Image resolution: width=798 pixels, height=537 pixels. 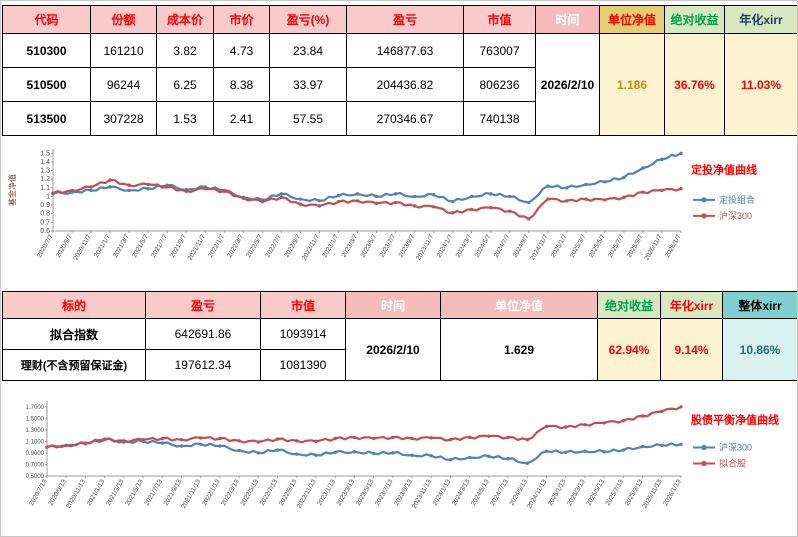 What do you see at coordinates (153, 492) in the screenshot?
I see `svg-text: 2021/7/13` at bounding box center [153, 492].